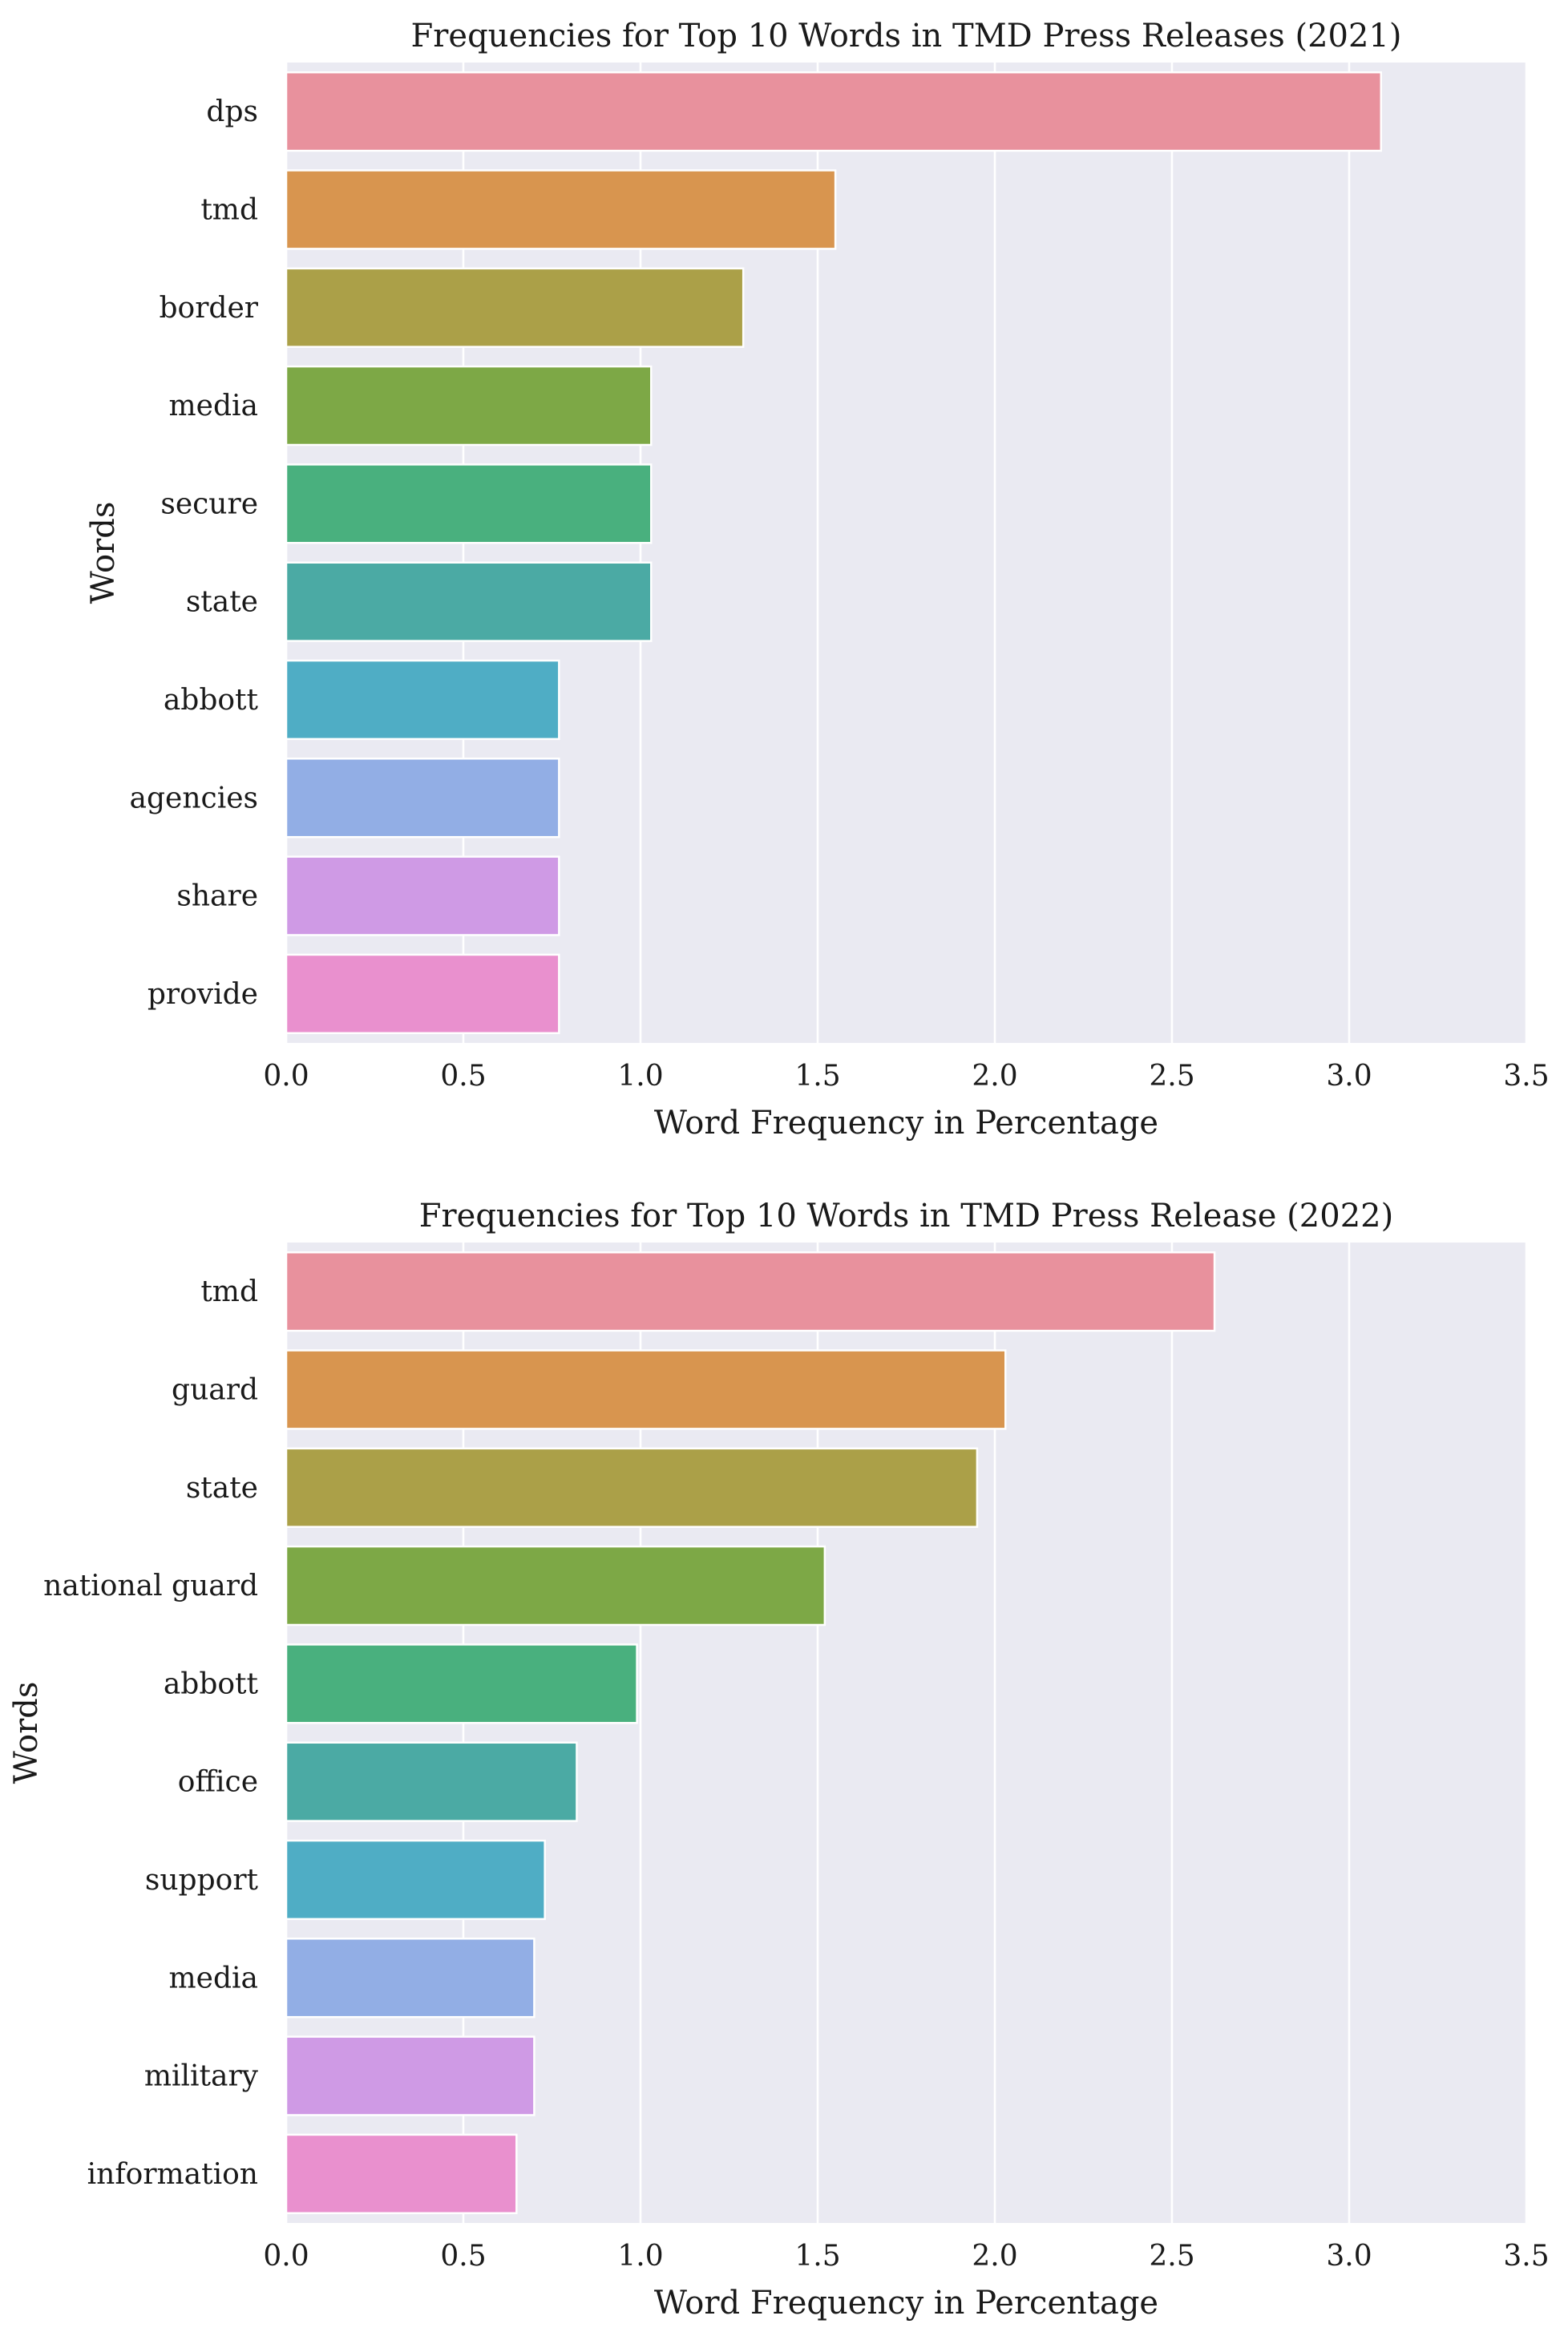 This screenshot has height=2344, width=1568. I want to click on x-tick-labels-2022: 0.0 0.5 1.0 1.5 2.0 2.5 3.0 3.5, so click(906, 2256).